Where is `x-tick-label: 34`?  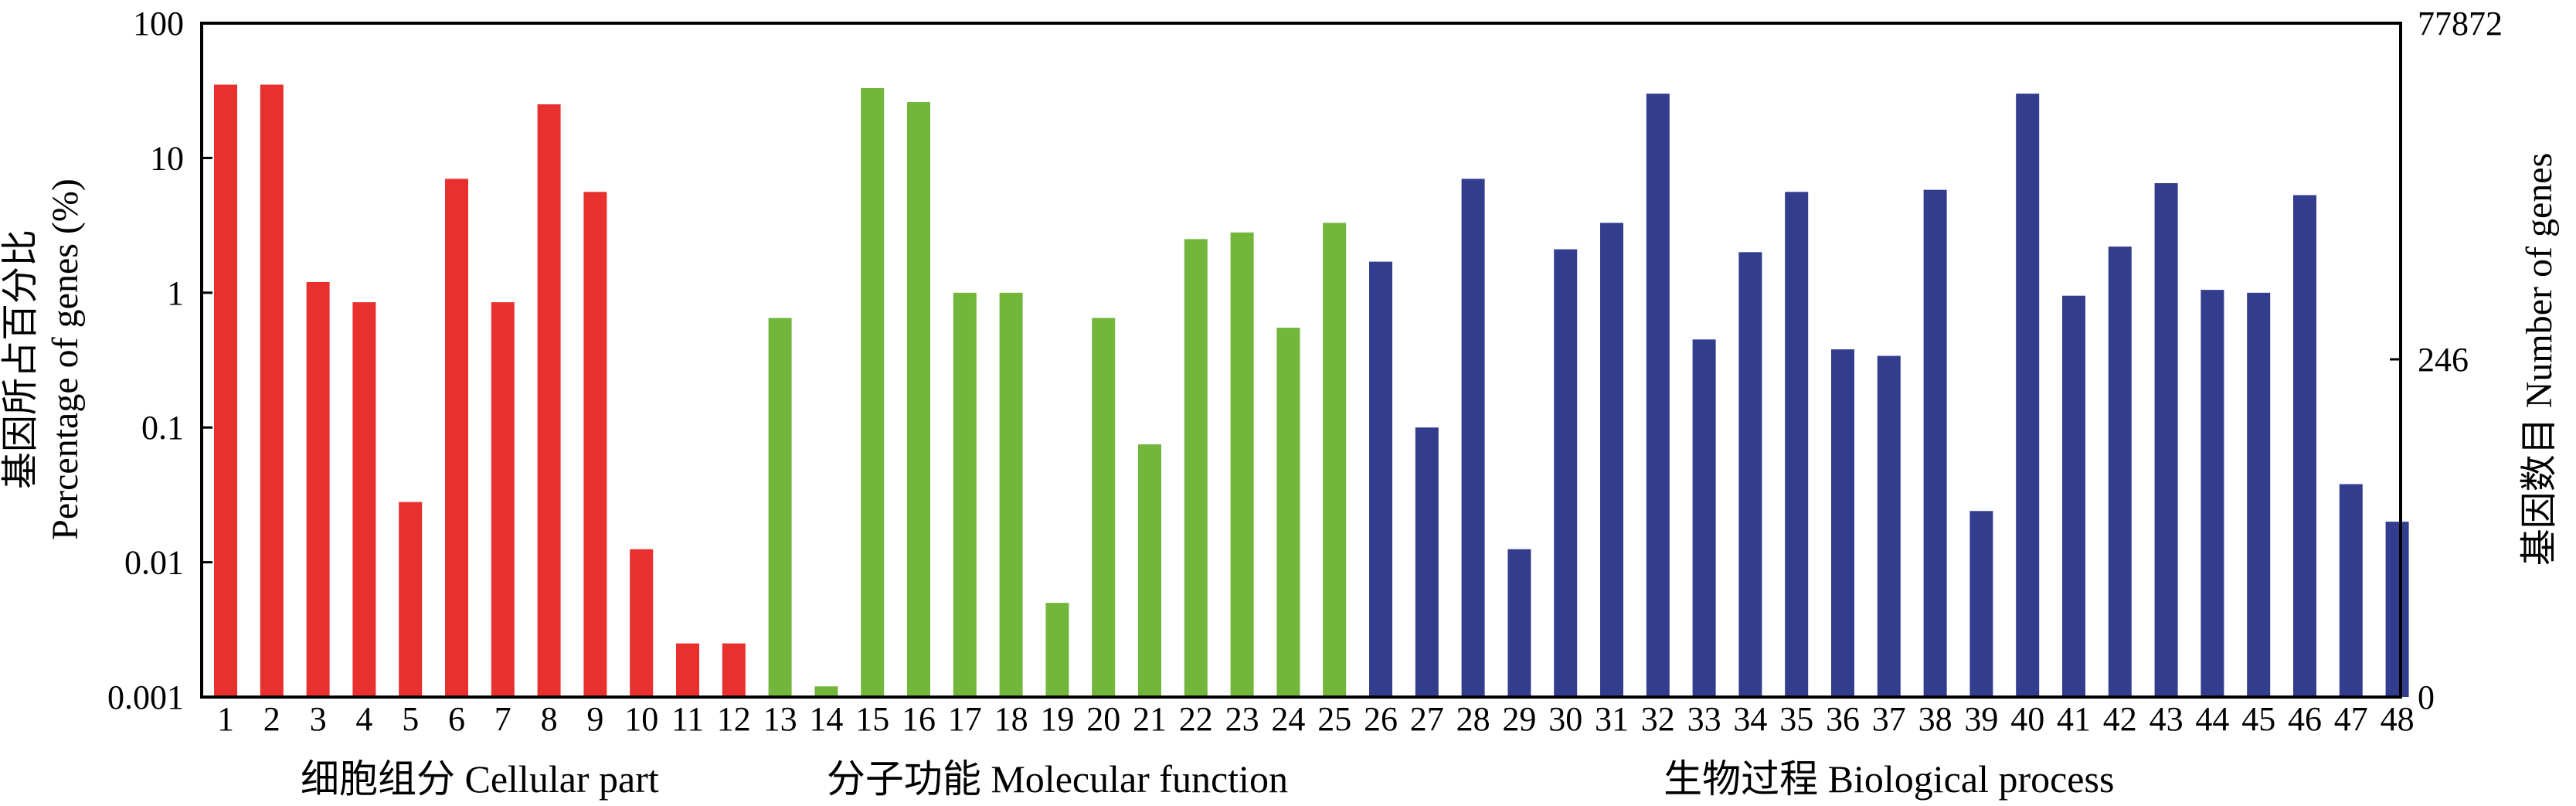
x-tick-label: 34 is located at coordinates (1750, 719).